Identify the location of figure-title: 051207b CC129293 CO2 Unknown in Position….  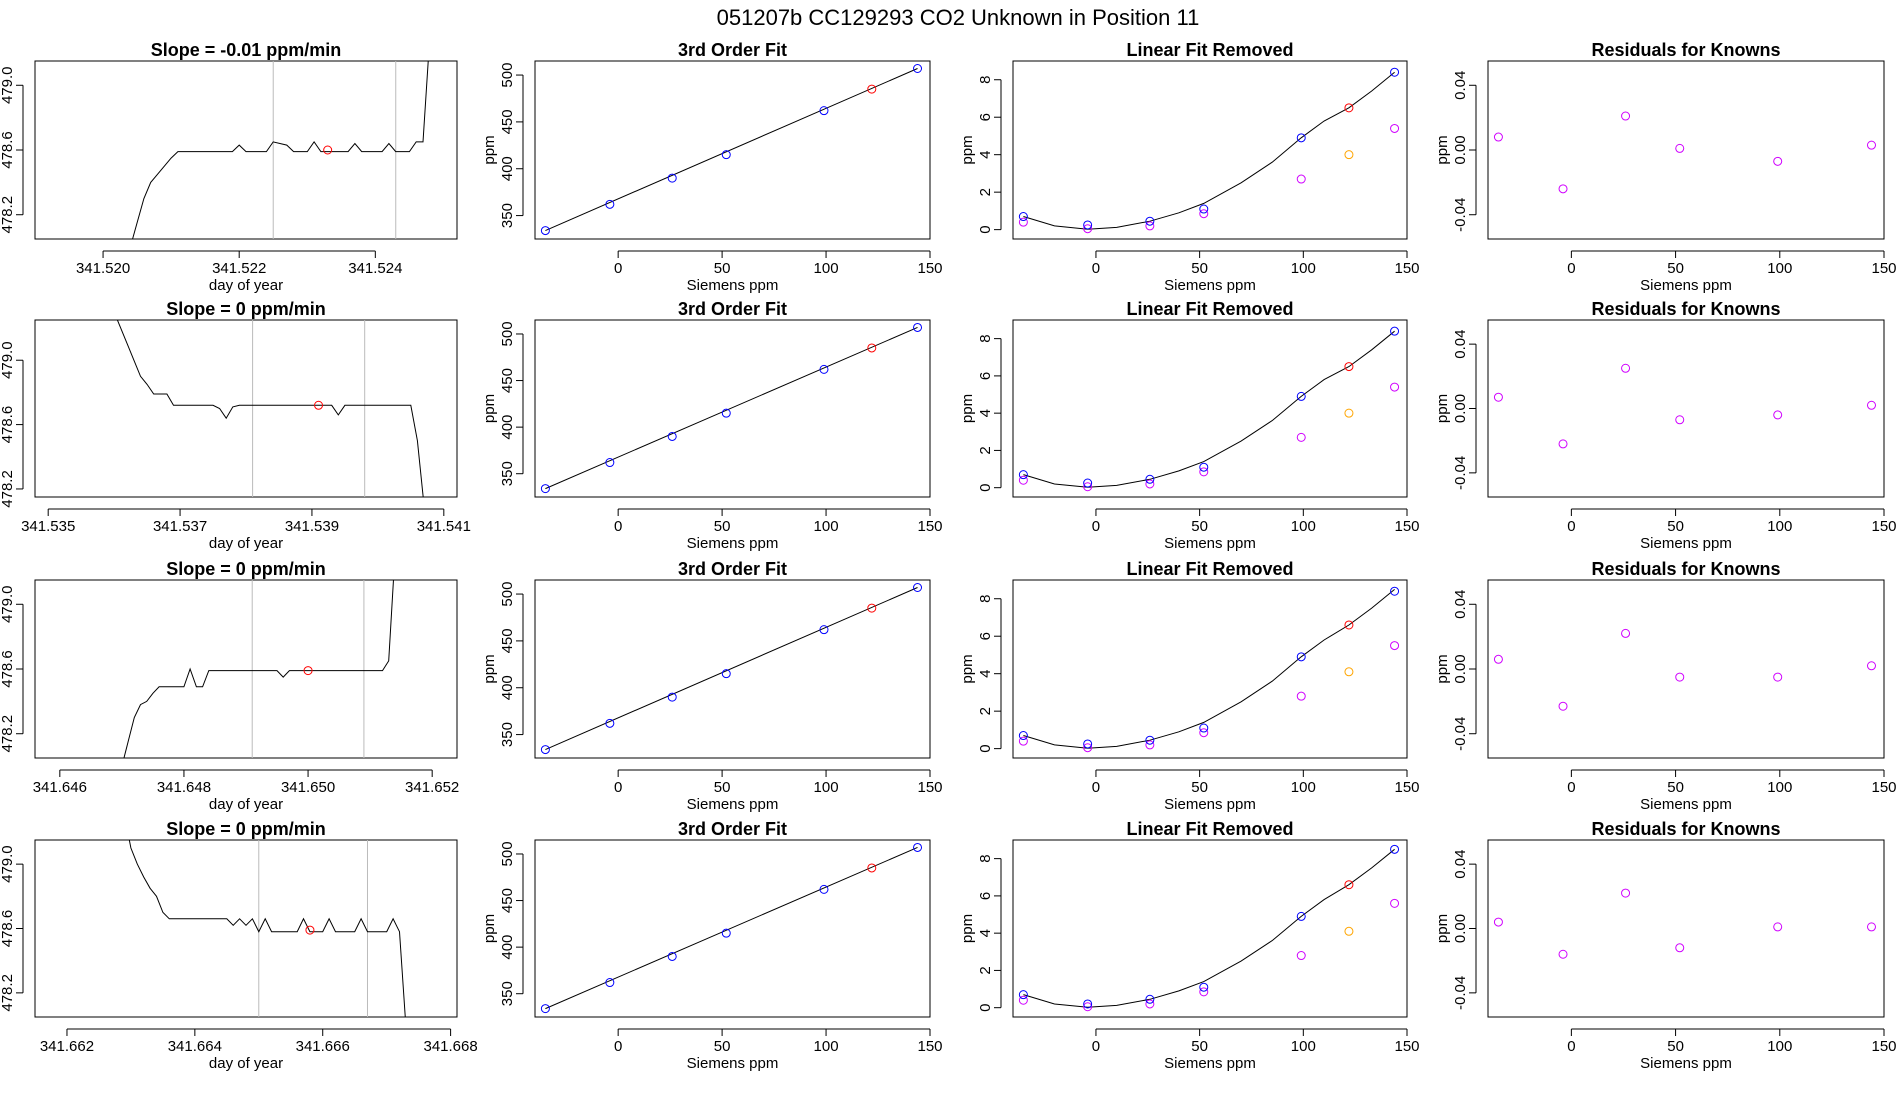
(958, 17).